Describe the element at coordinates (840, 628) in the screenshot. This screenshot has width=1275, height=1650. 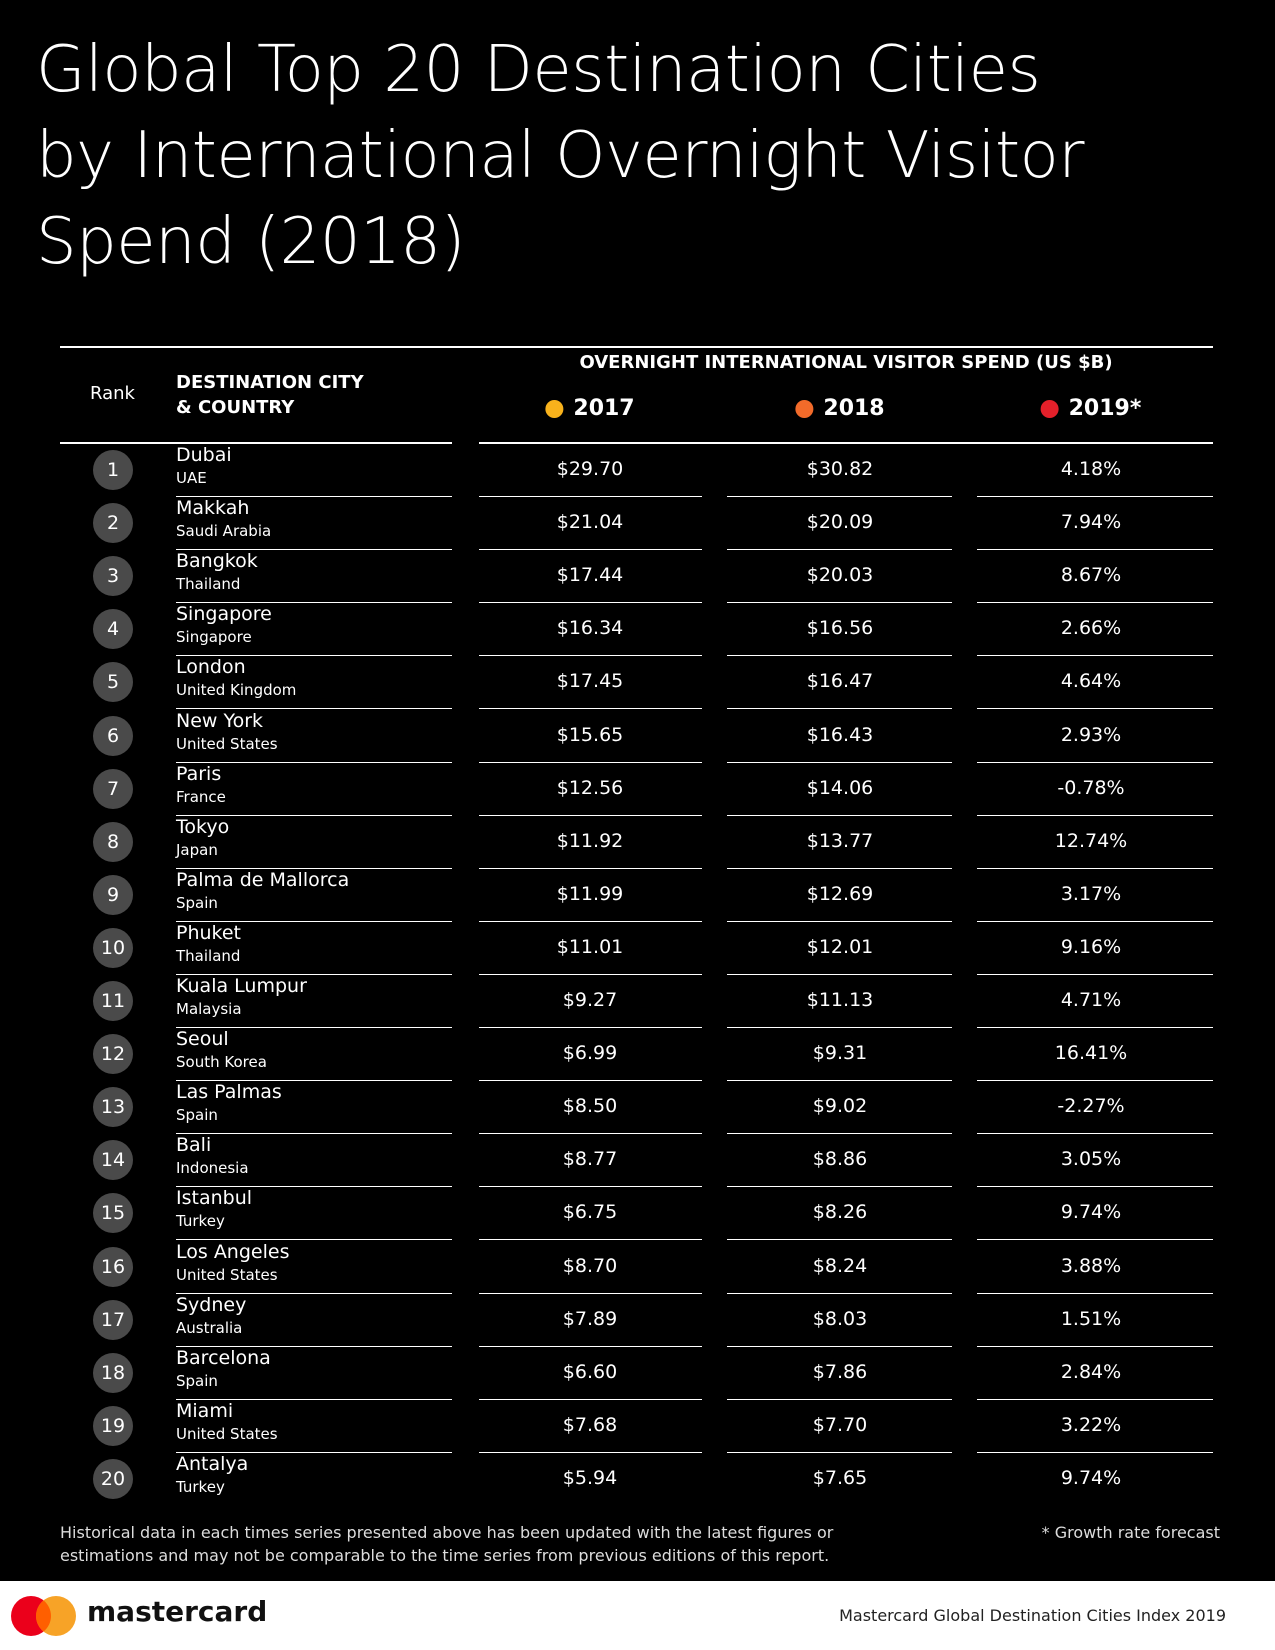
I see `value: $16.56` at that location.